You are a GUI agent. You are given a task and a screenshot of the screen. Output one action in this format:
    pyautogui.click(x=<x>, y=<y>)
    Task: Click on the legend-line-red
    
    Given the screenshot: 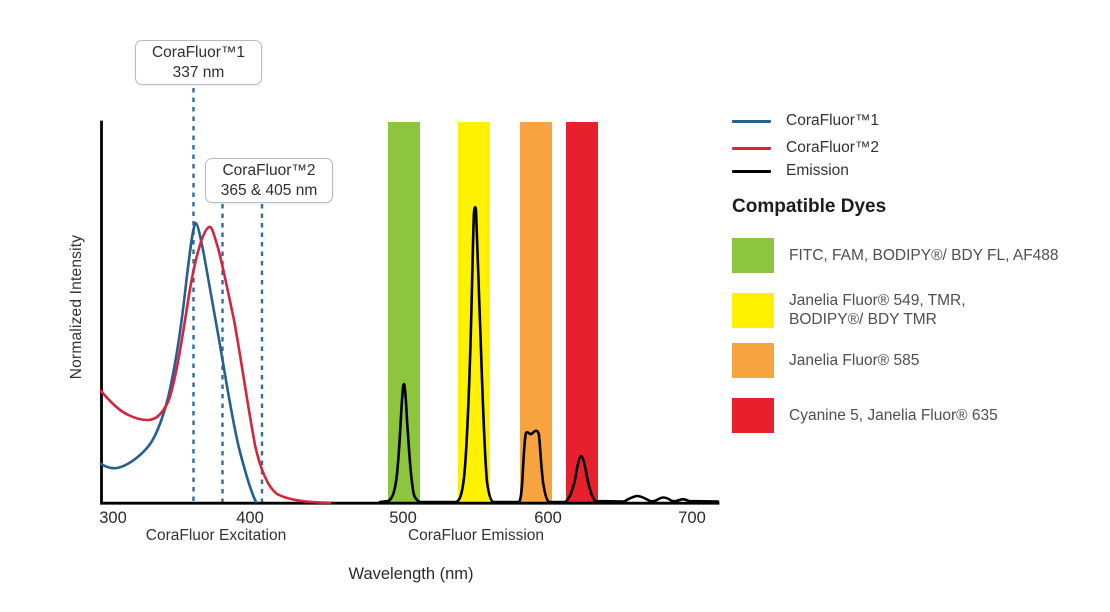 What is the action you would take?
    pyautogui.click(x=751, y=148)
    